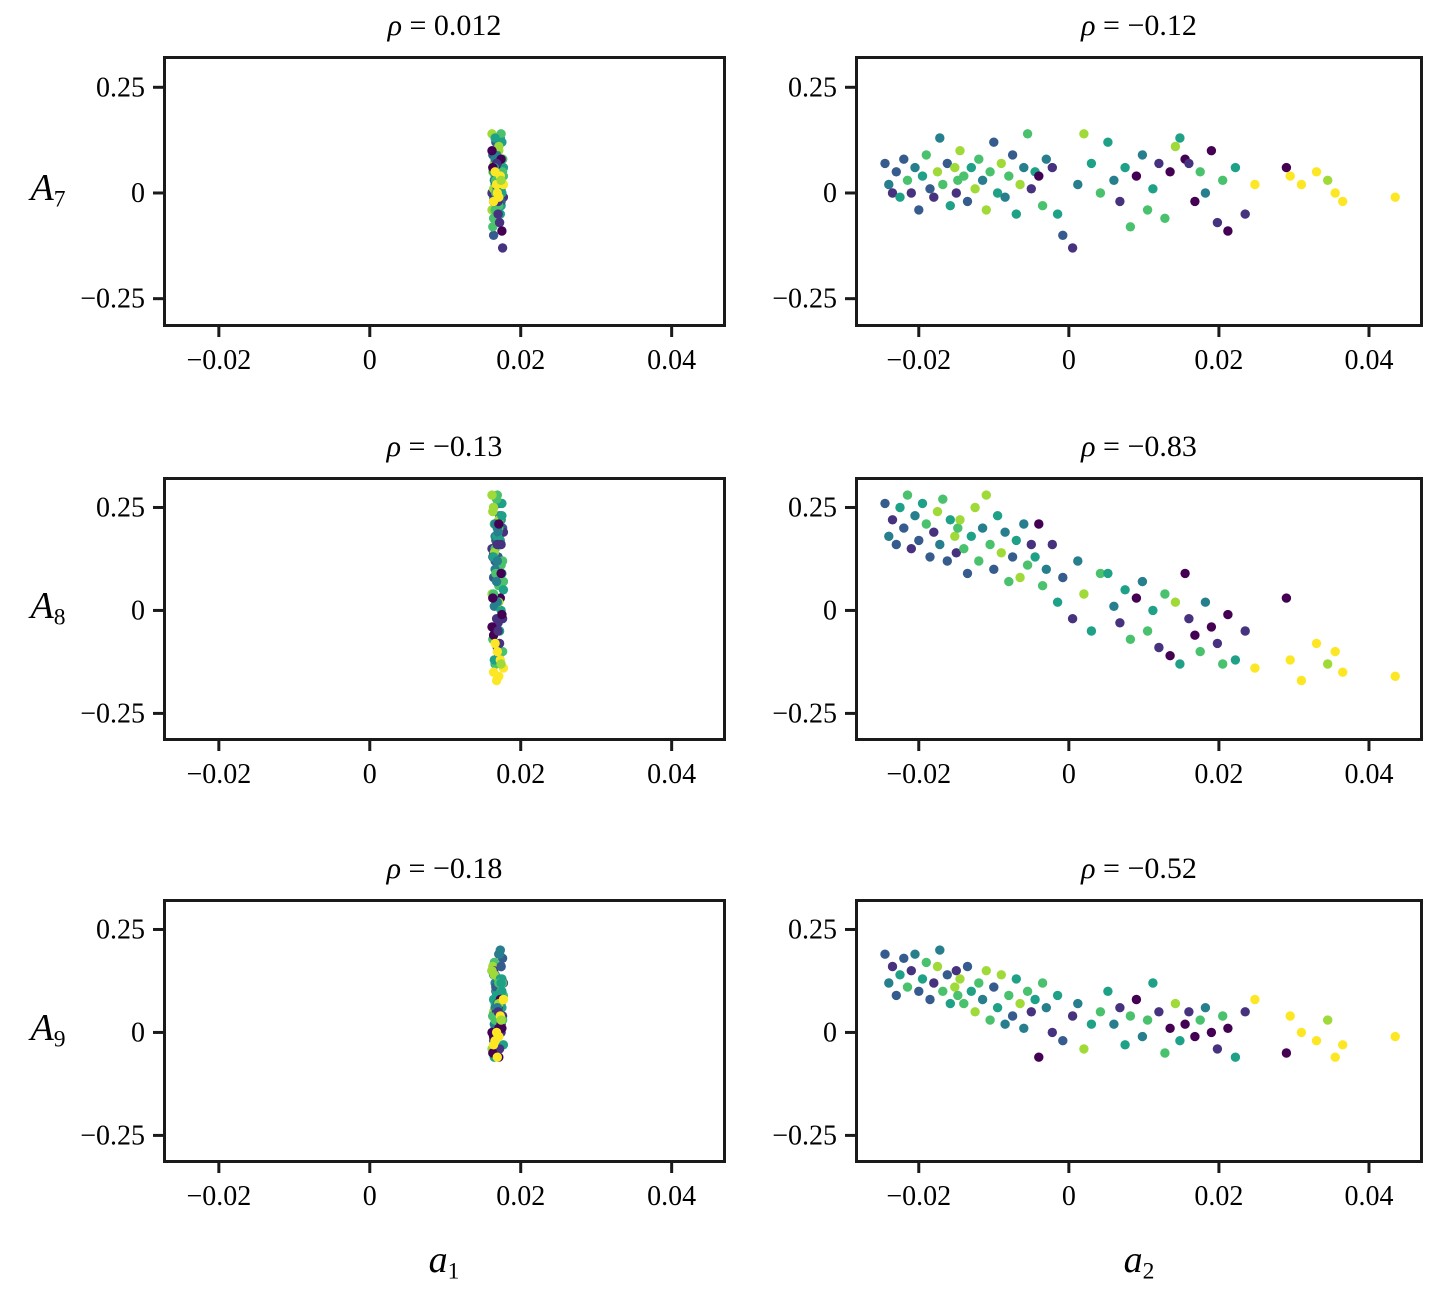 This screenshot has height=1293, width=1430. I want to click on rho-value: = 0.012, so click(451, 25).